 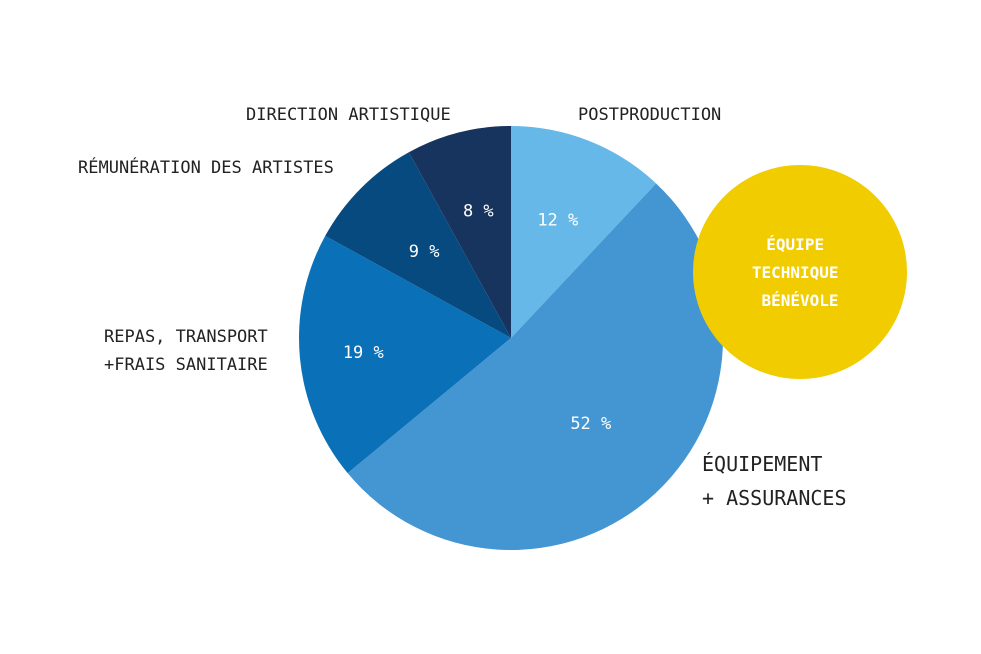 I want to click on bubble-line-1: ÉQUIPE, so click(x=795, y=244).